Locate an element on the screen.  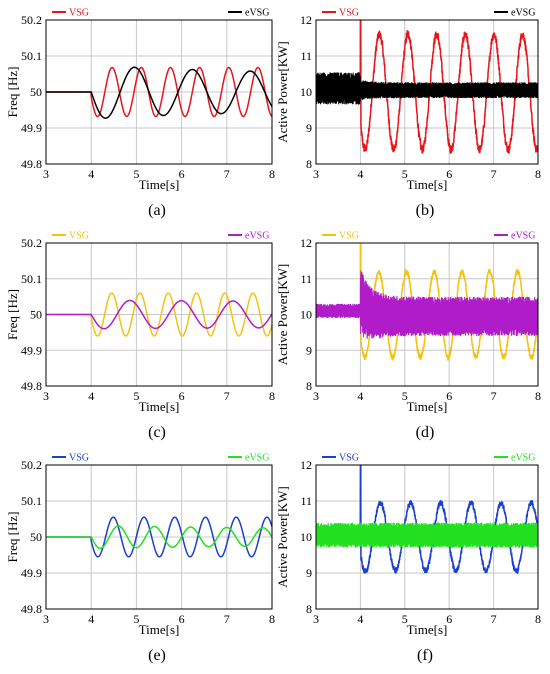
panel-caption: (d) is located at coordinates (425, 432).